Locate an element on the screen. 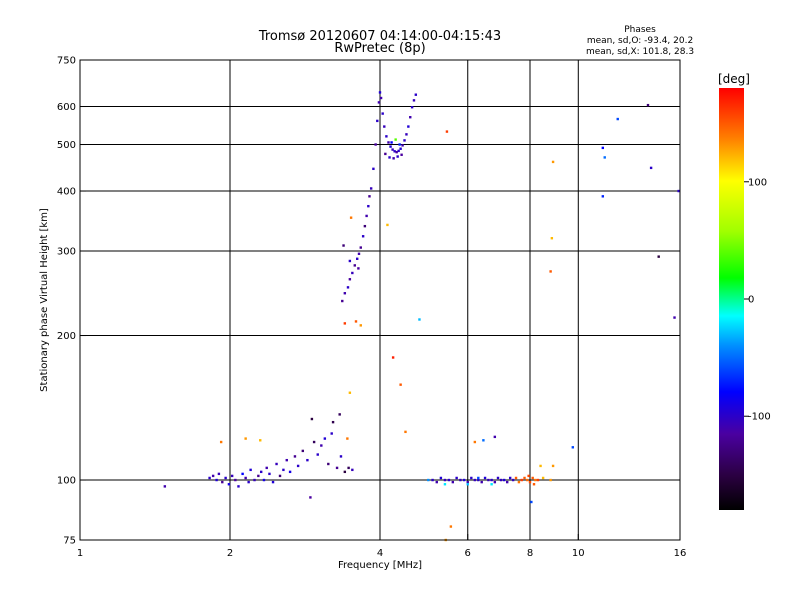 This screenshot has height=600, width=800. colorbar-tick-label: 0 is located at coordinates (751, 300).